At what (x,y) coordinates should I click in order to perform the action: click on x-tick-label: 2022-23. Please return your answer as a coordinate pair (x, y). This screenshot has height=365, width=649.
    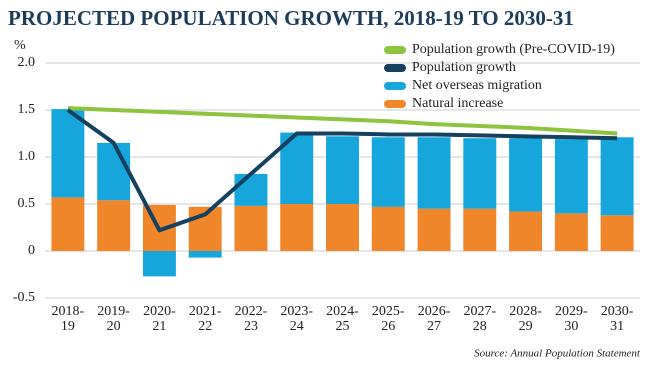
    Looking at the image, I should click on (251, 319).